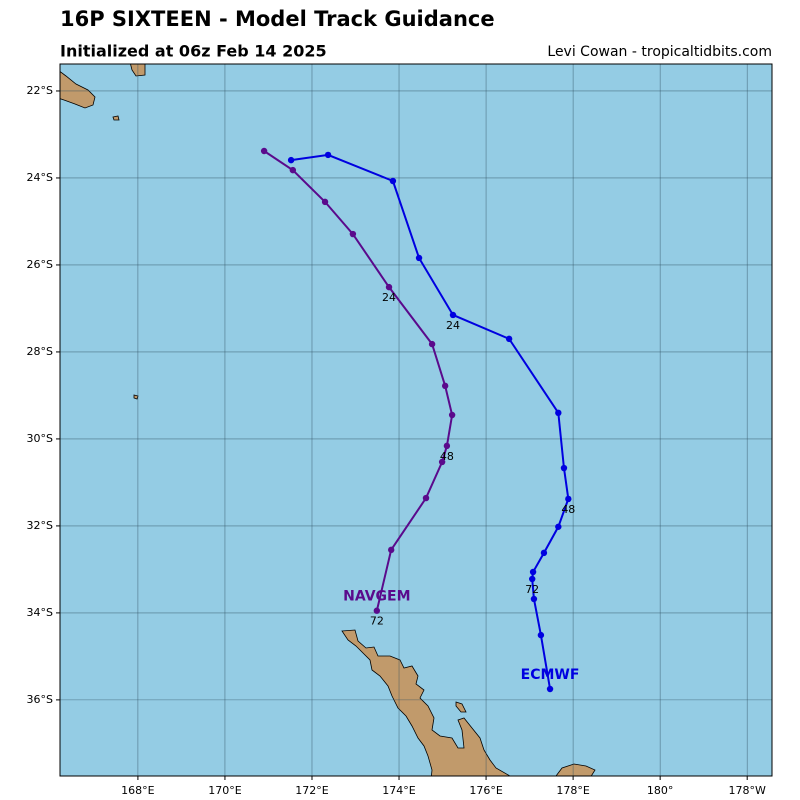 This screenshot has height=800, width=800. What do you see at coordinates (311, 790) in the screenshot?
I see `x-tick-label: 172°E` at bounding box center [311, 790].